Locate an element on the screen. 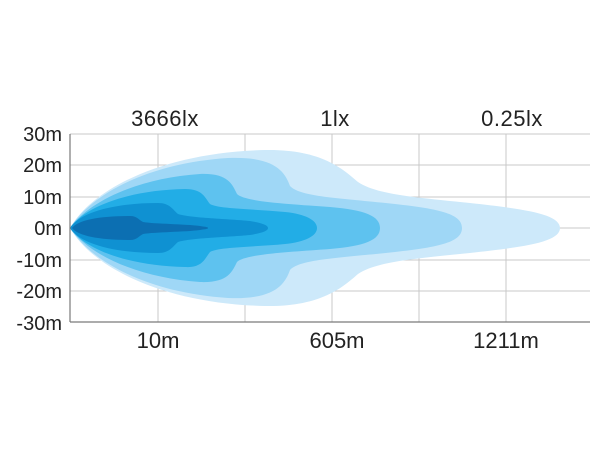 The image size is (600, 462). lux-label: 1lx is located at coordinates (335, 118).